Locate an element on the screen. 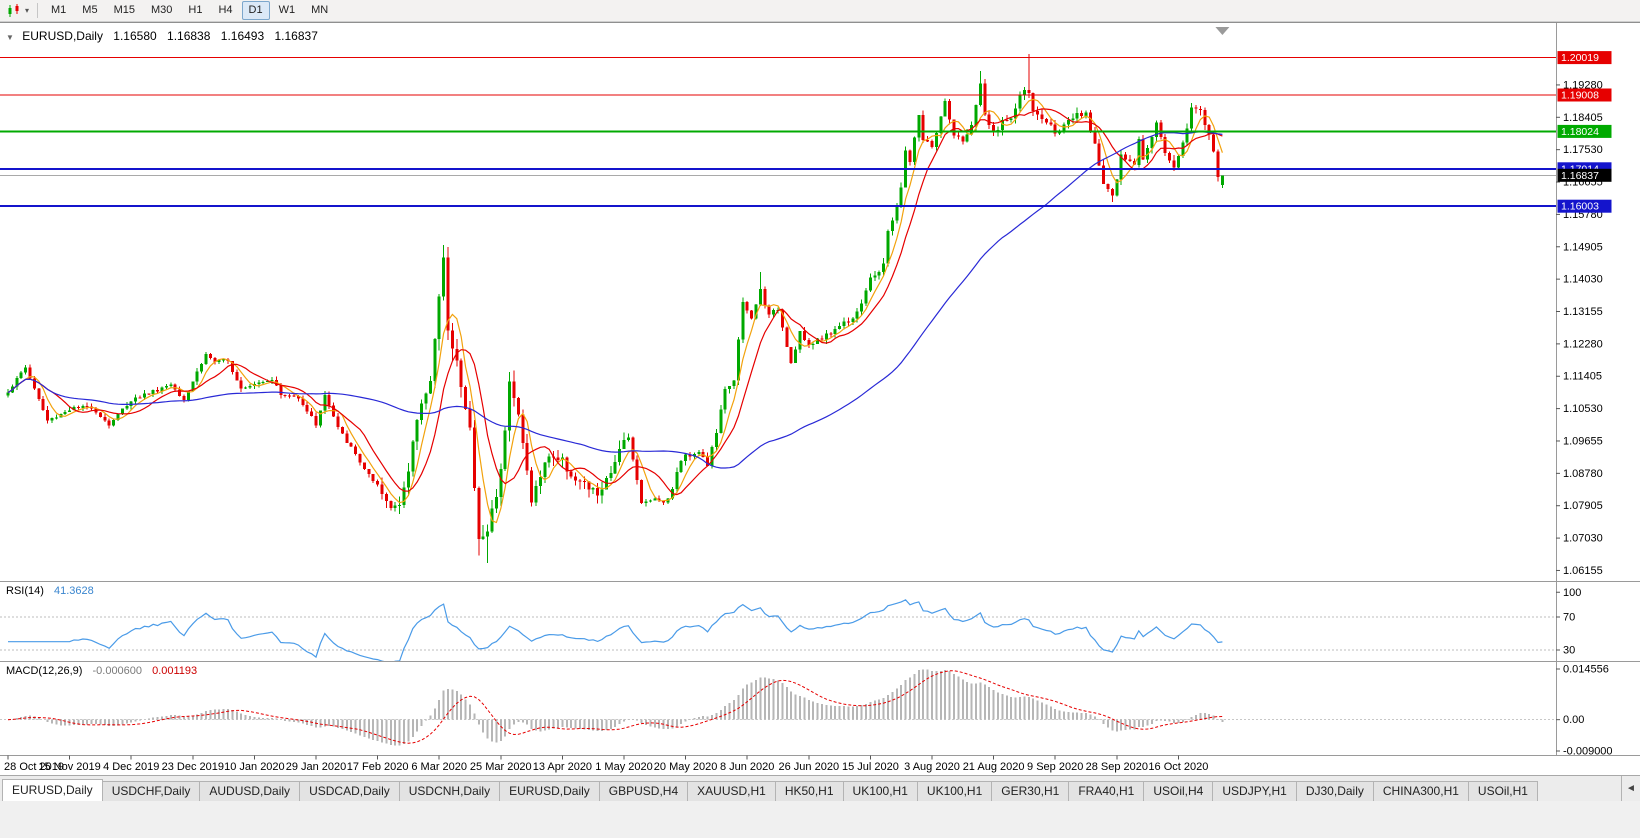  svg-text: 4 Dec 2019 is located at coordinates (131, 767).